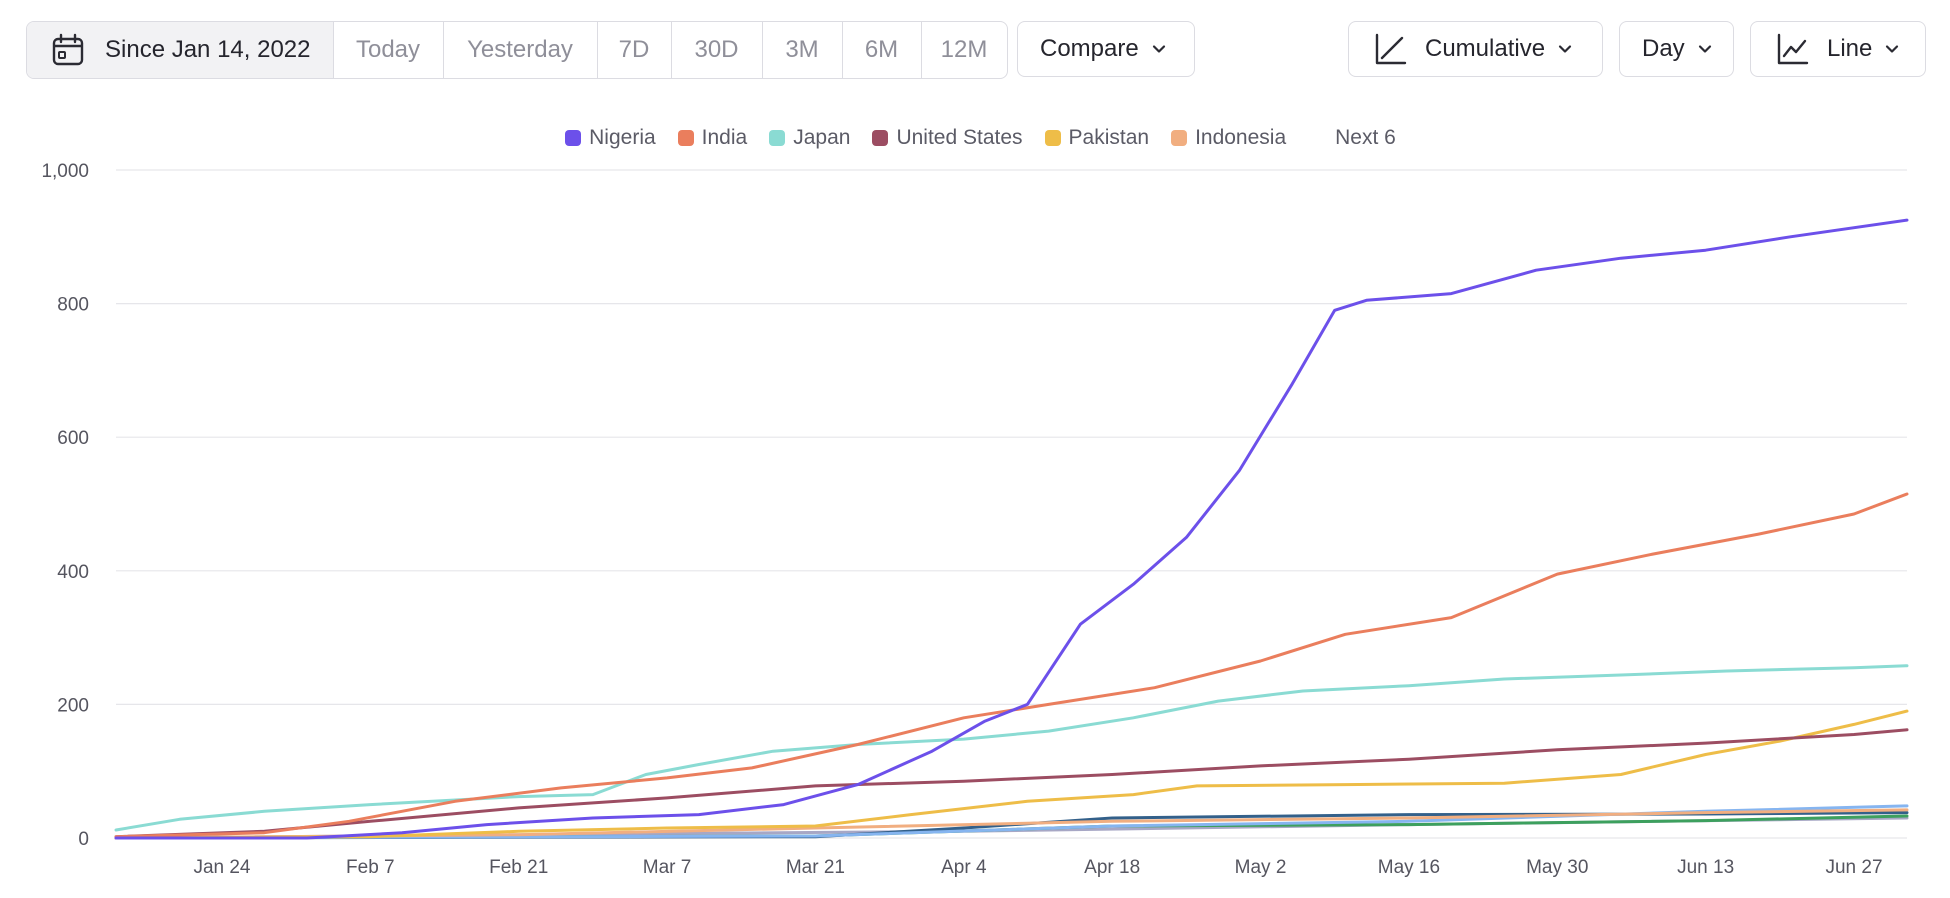  What do you see at coordinates (208, 49) in the screenshot?
I see `date-range-label: Since Jan 14, 2022` at bounding box center [208, 49].